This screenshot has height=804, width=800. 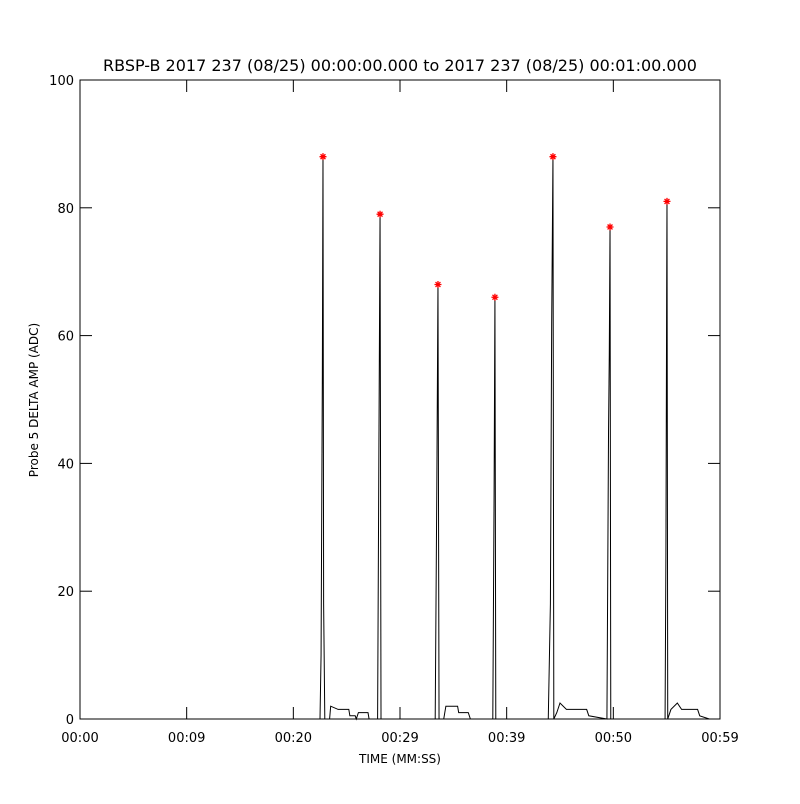 I want to click on x-tick-label: 00:00, so click(x=79, y=738).